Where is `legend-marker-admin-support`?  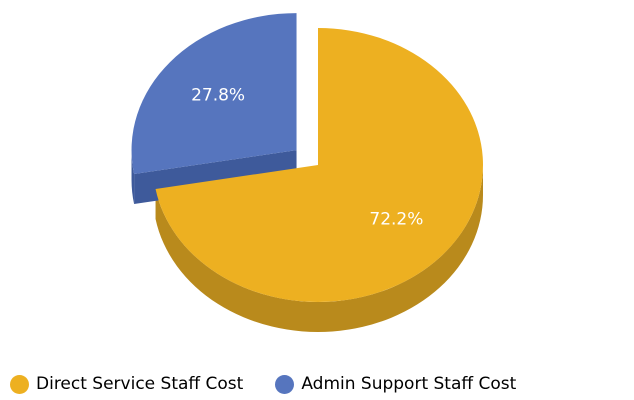
legend-marker-admin-support is located at coordinates (285, 384).